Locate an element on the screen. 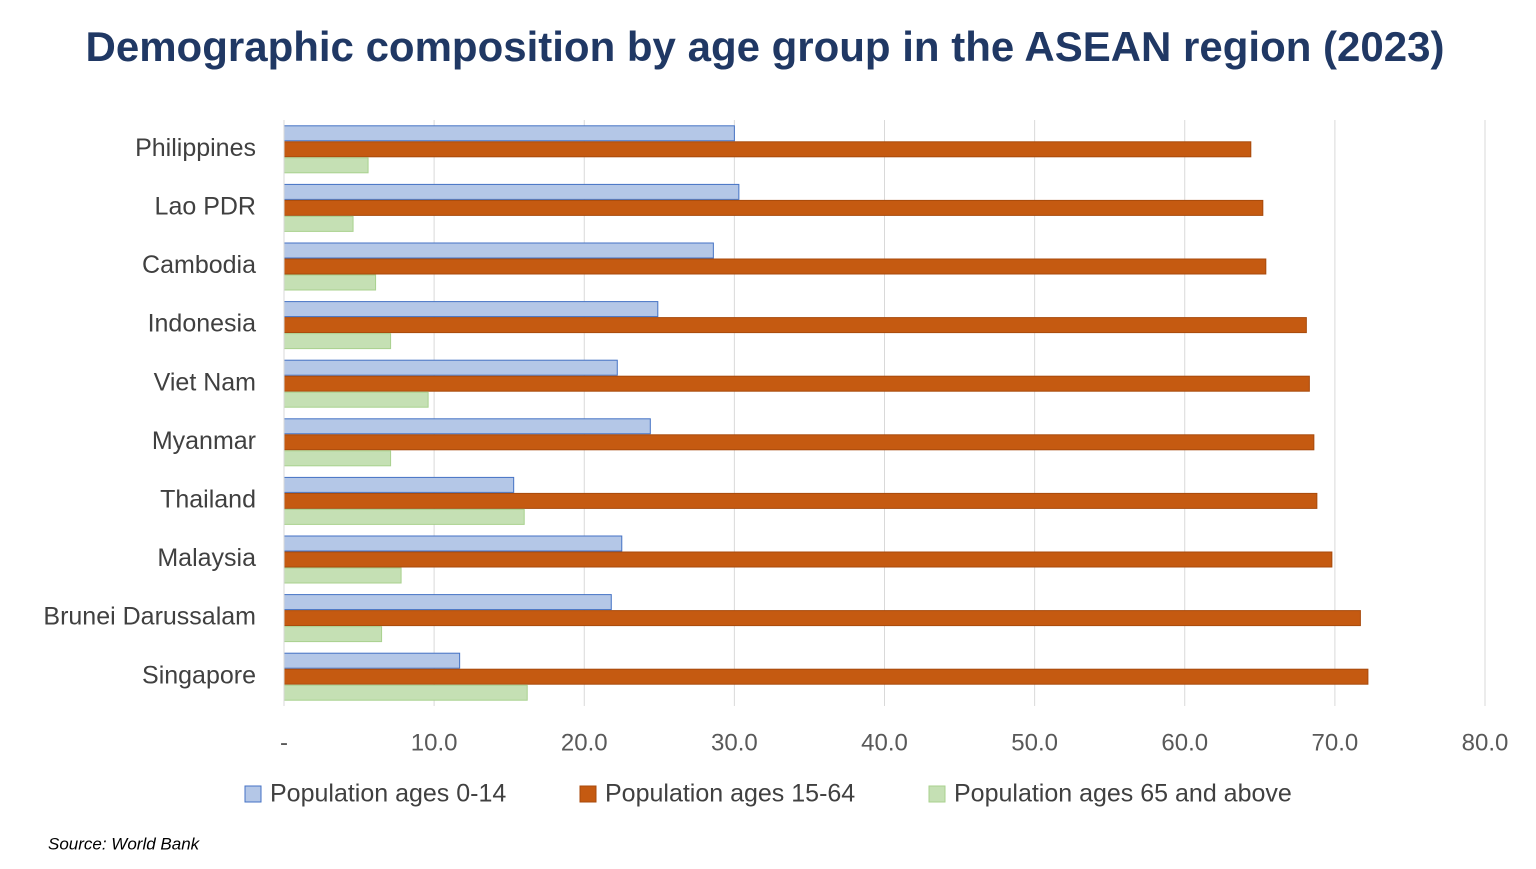  y-tick-label: Indonesia is located at coordinates (202, 324).